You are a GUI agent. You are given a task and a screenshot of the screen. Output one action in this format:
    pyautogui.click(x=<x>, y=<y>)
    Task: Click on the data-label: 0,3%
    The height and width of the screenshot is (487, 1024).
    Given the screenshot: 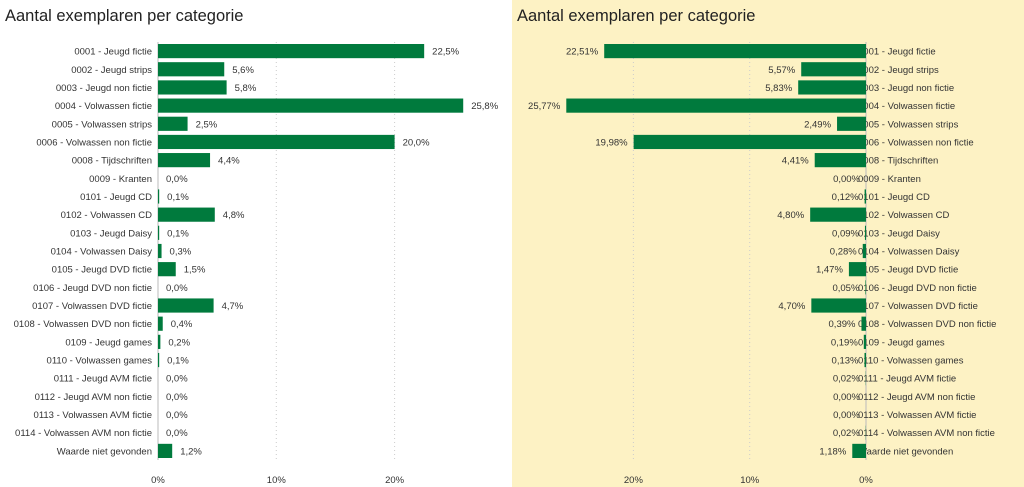 What is the action you would take?
    pyautogui.click(x=181, y=252)
    